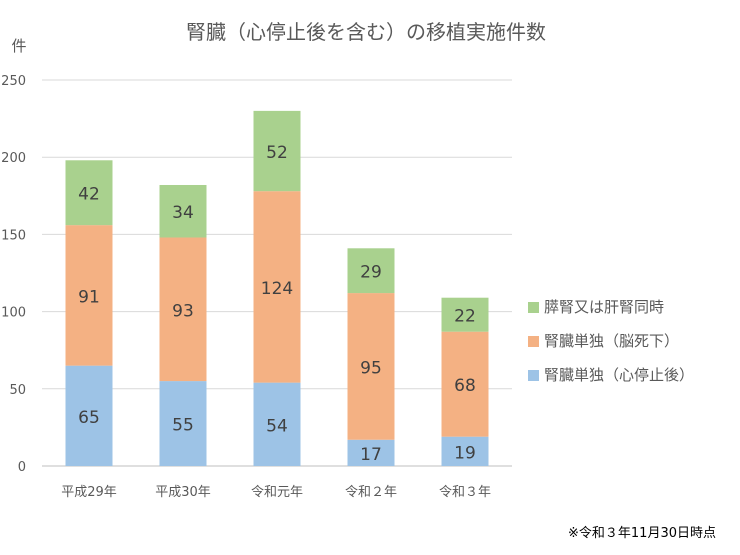 The height and width of the screenshot is (555, 740). I want to click on data-label: 19, so click(465, 453).